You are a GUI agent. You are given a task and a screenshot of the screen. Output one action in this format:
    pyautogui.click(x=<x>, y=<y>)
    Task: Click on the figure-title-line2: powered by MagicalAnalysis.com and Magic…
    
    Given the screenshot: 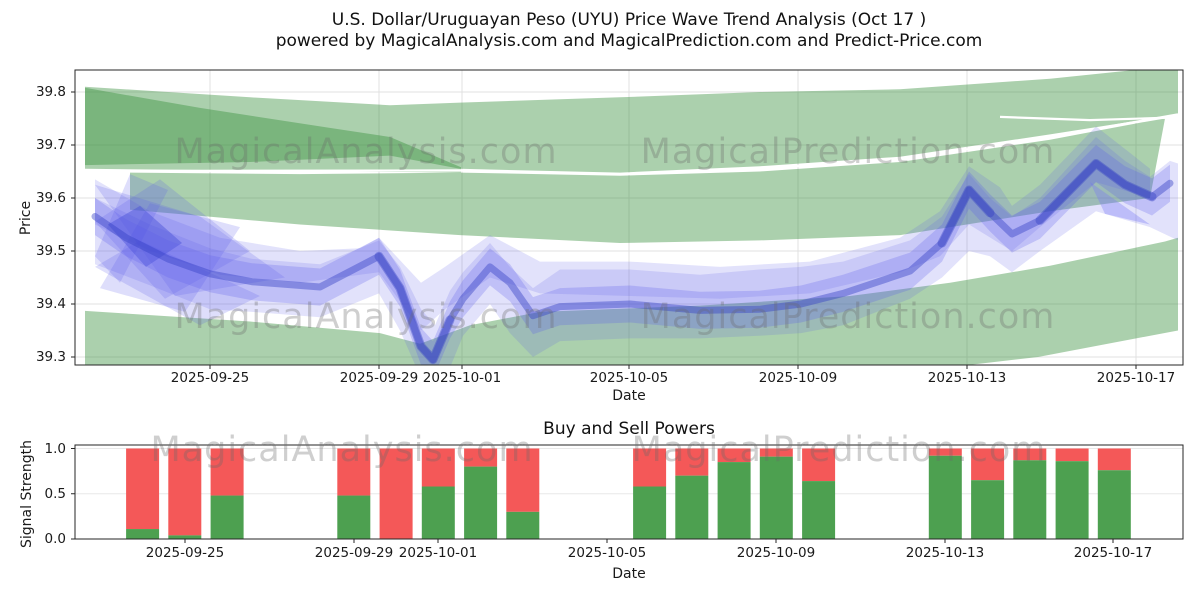 What is the action you would take?
    pyautogui.click(x=629, y=41)
    